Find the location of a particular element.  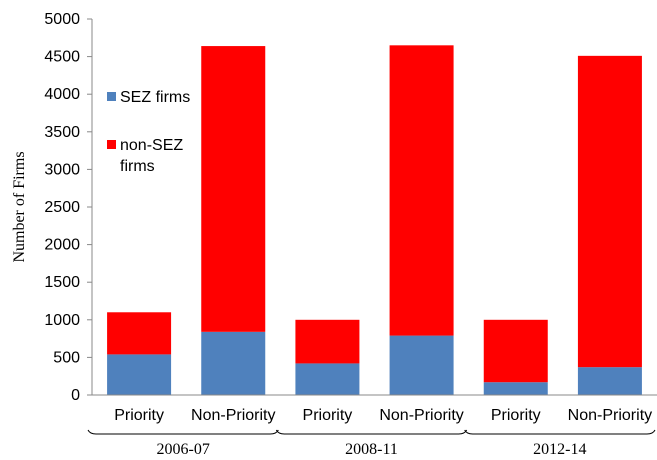

y-tick-label: 2000 is located at coordinates (62, 245).